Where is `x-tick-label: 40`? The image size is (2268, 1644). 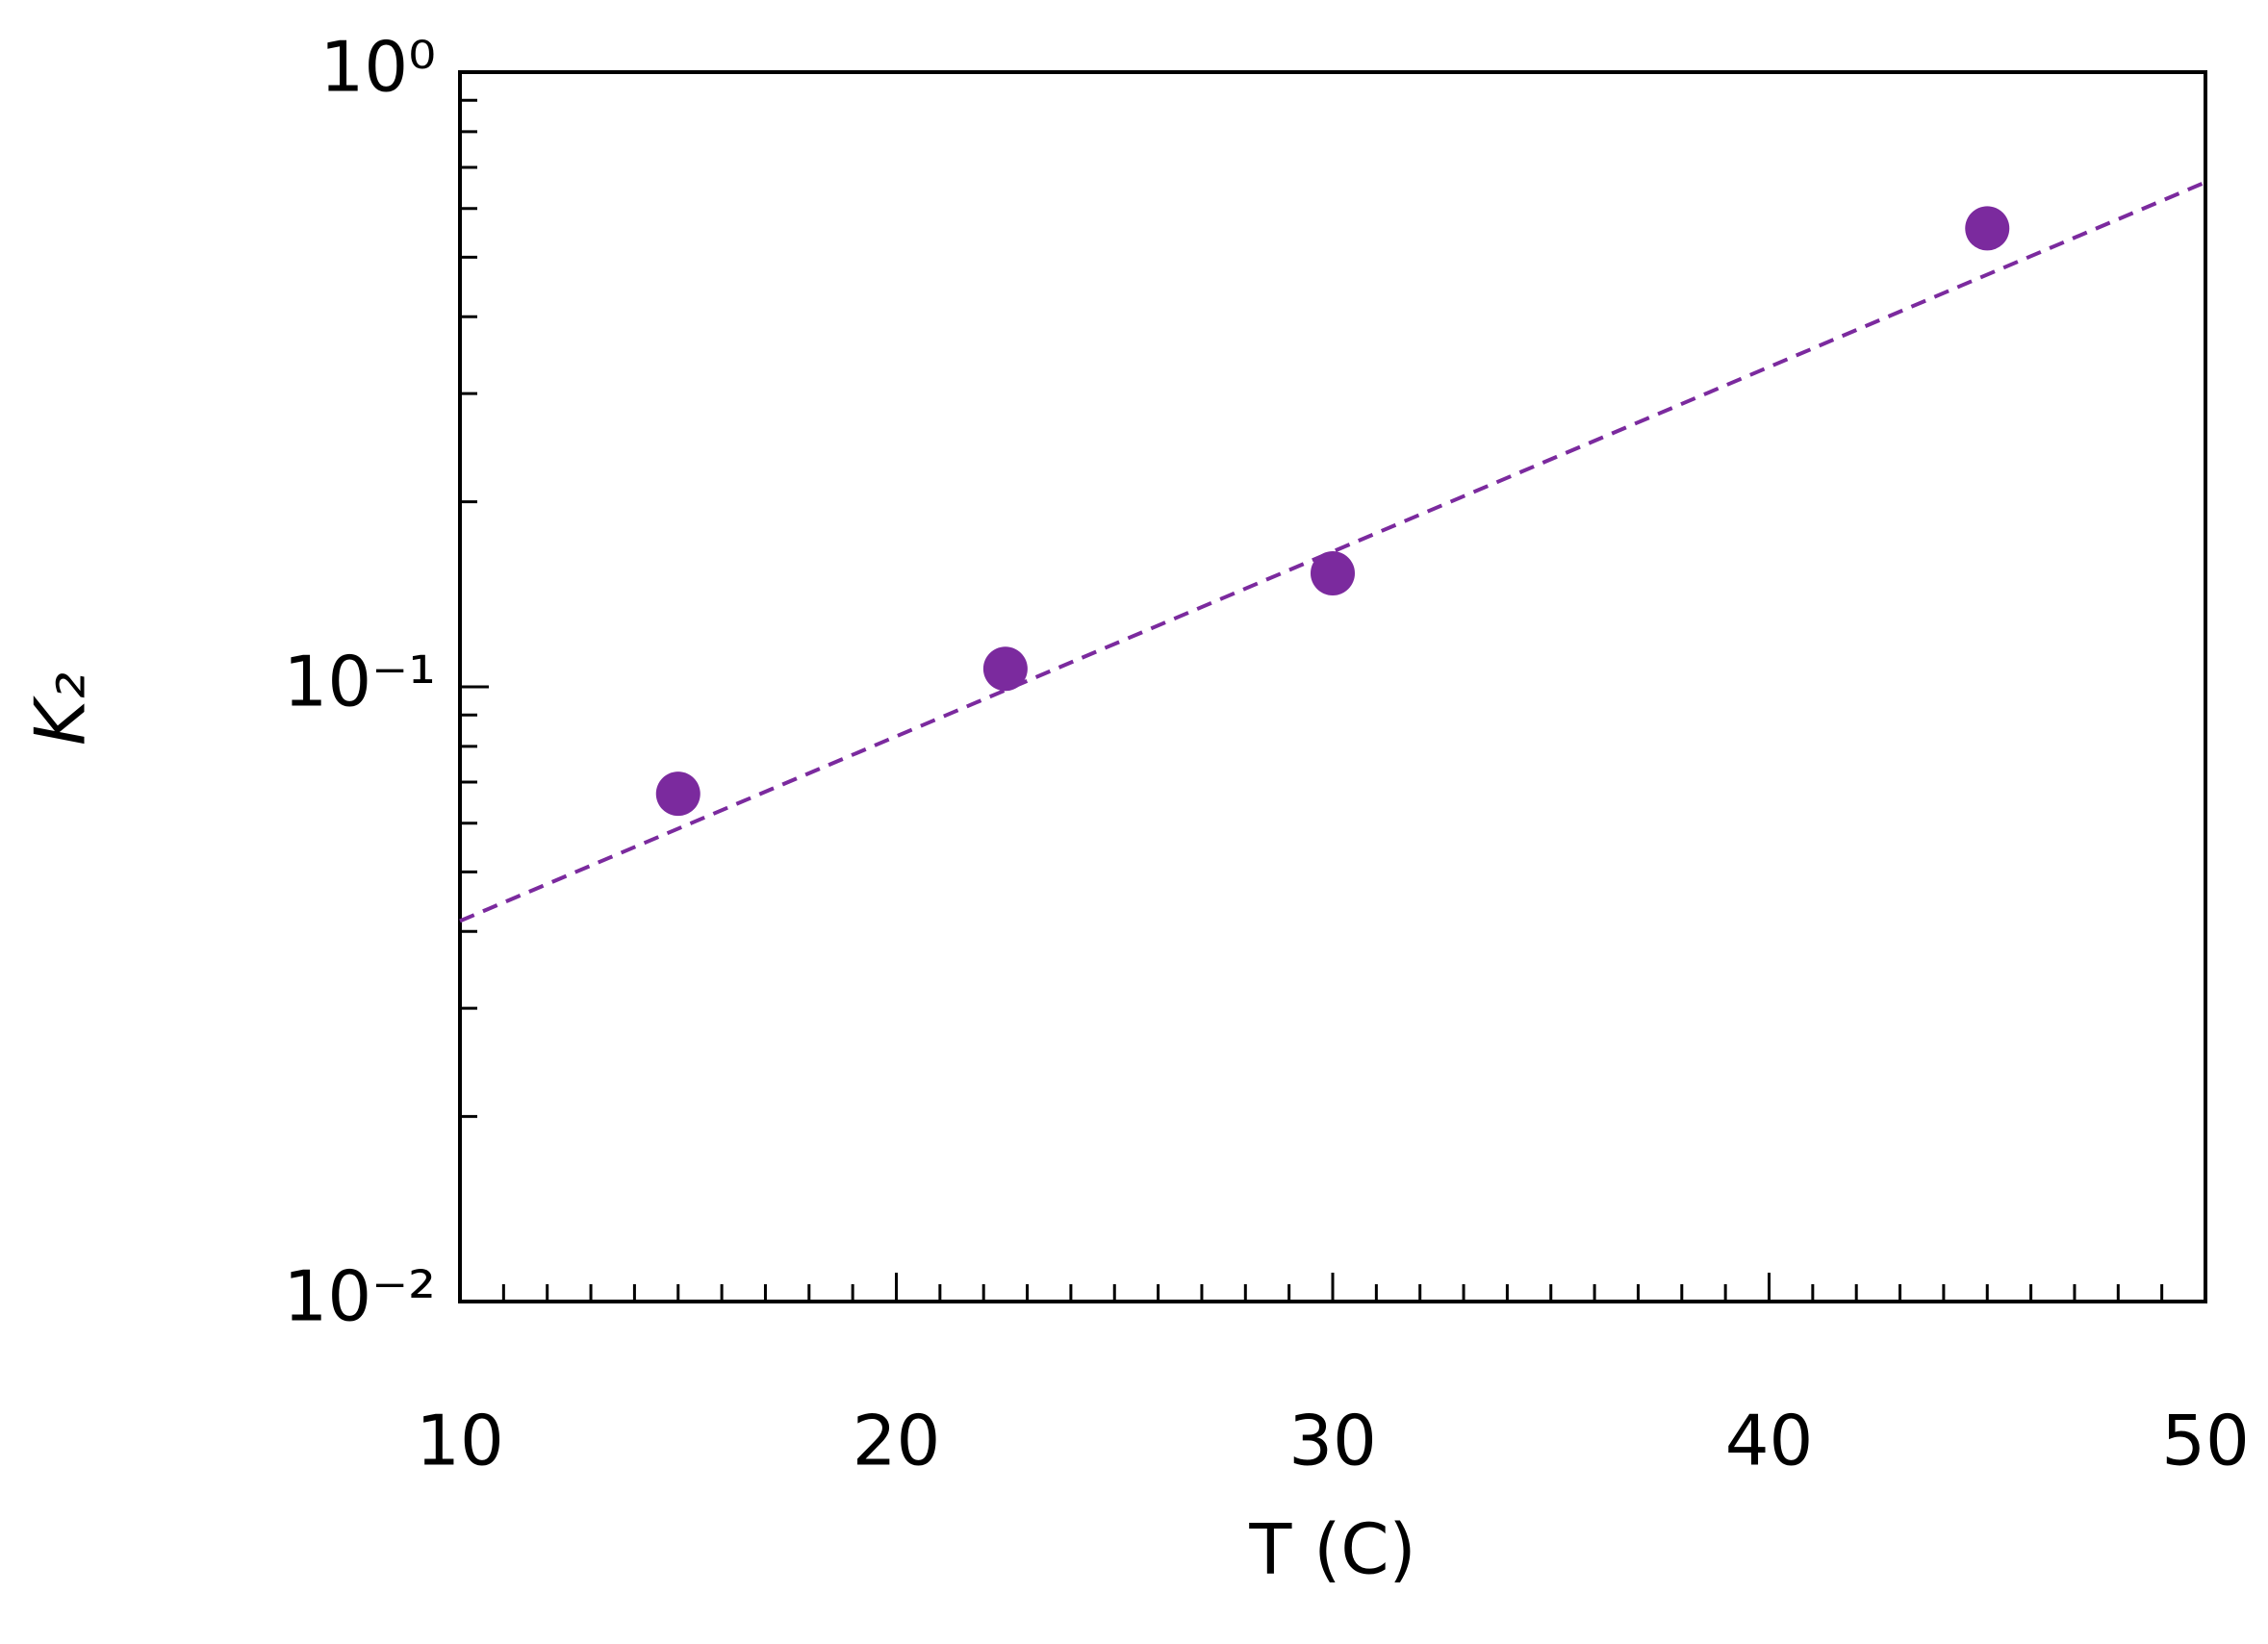
x-tick-label: 40 is located at coordinates (1769, 1441).